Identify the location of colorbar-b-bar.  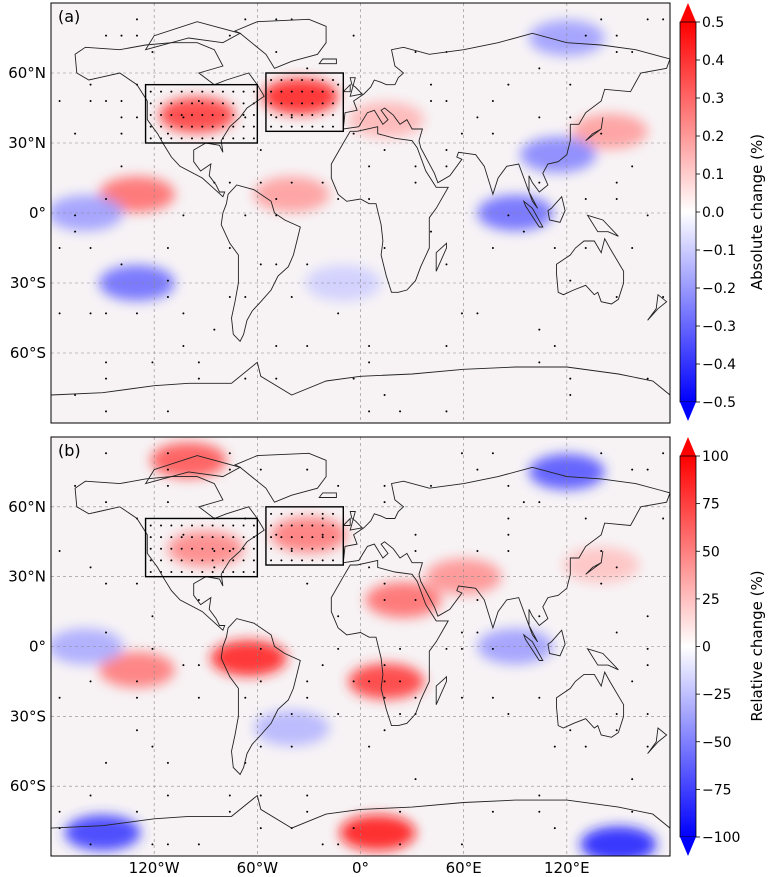
(688, 646).